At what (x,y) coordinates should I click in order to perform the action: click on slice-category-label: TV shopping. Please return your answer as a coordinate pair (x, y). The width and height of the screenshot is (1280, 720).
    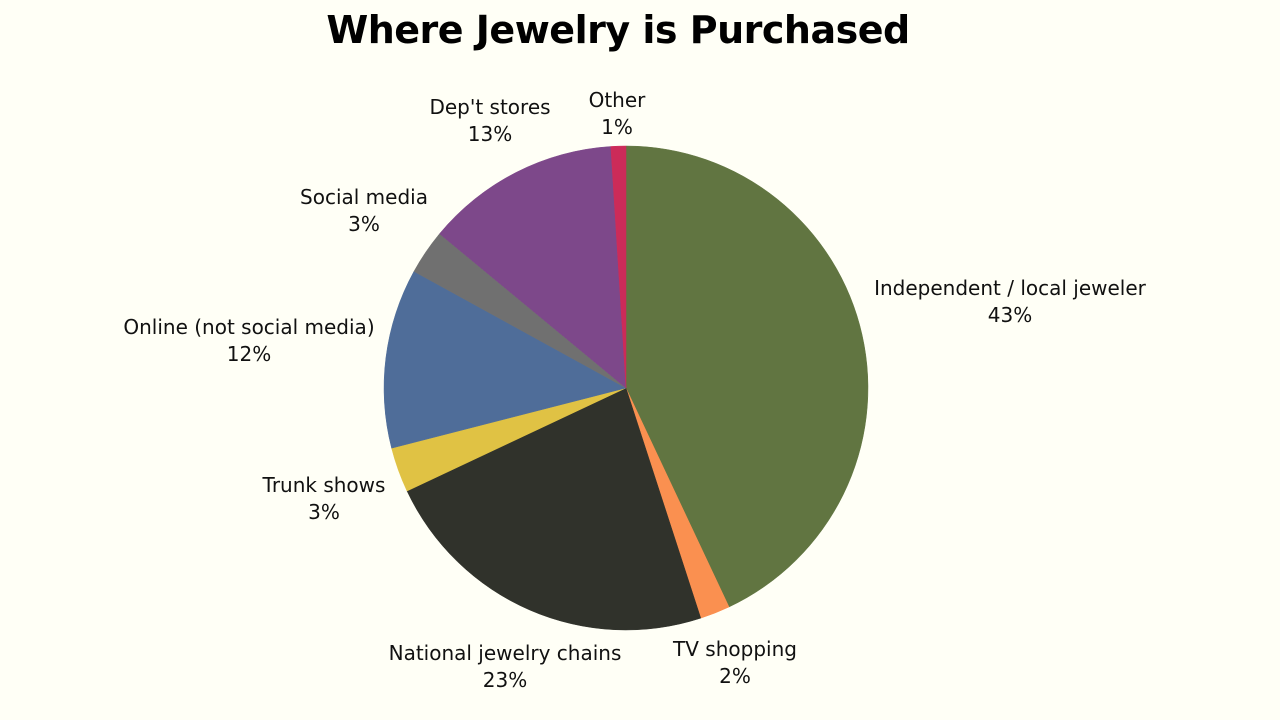
    Looking at the image, I should click on (734, 649).